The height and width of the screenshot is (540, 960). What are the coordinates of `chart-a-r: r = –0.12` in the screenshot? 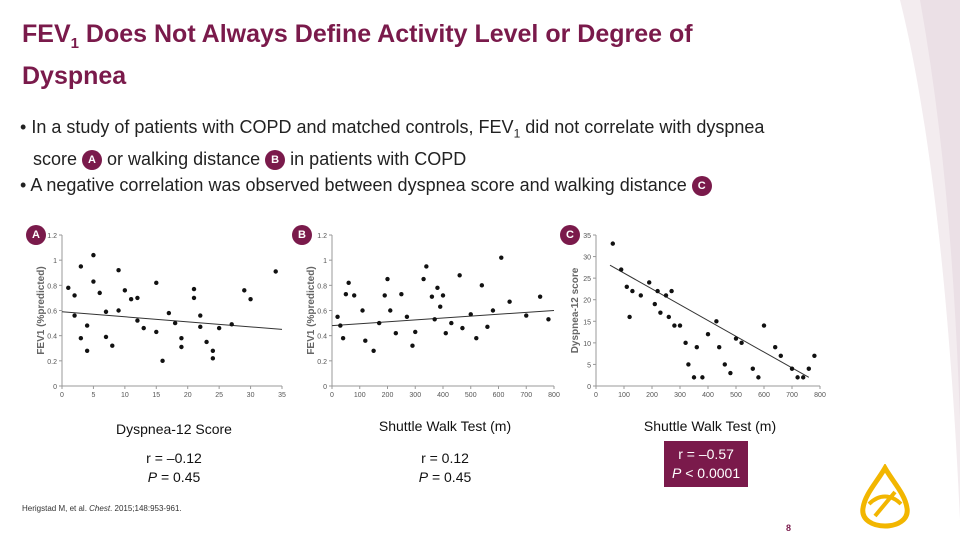 It's located at (174, 458).